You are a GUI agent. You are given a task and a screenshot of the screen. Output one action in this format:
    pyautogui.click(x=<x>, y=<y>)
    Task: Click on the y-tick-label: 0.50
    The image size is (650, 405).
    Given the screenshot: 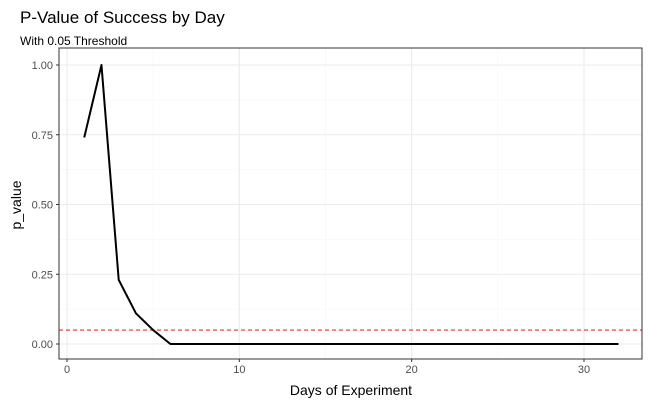 What is the action you would take?
    pyautogui.click(x=42, y=206)
    